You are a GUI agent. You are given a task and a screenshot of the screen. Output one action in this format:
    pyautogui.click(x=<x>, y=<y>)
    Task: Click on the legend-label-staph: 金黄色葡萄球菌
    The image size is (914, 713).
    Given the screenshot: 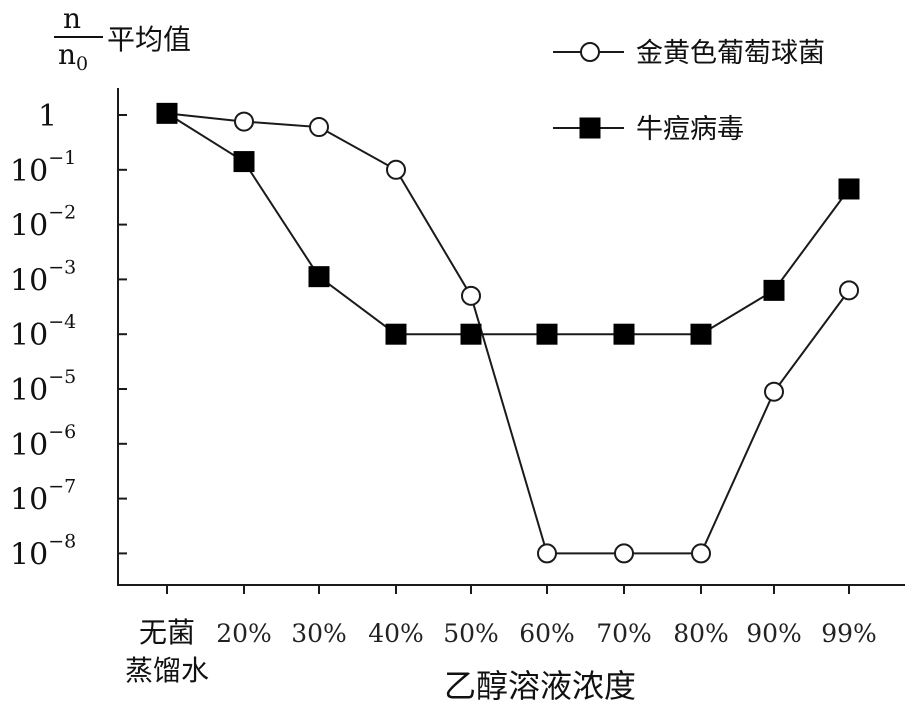 What is the action you would take?
    pyautogui.click(x=730, y=53)
    